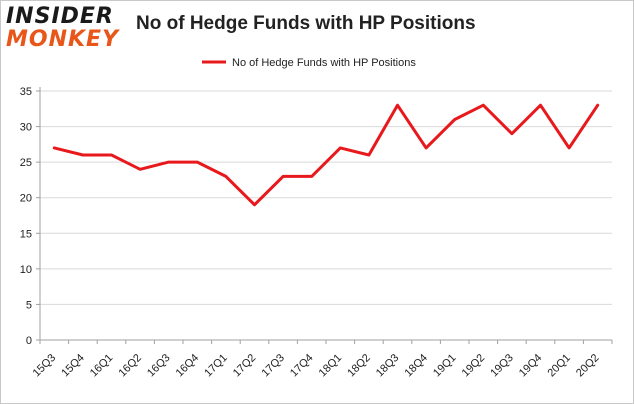 Image resolution: width=634 pixels, height=404 pixels. What do you see at coordinates (63, 39) in the screenshot?
I see `logo-line-2: MONKEY` at bounding box center [63, 39].